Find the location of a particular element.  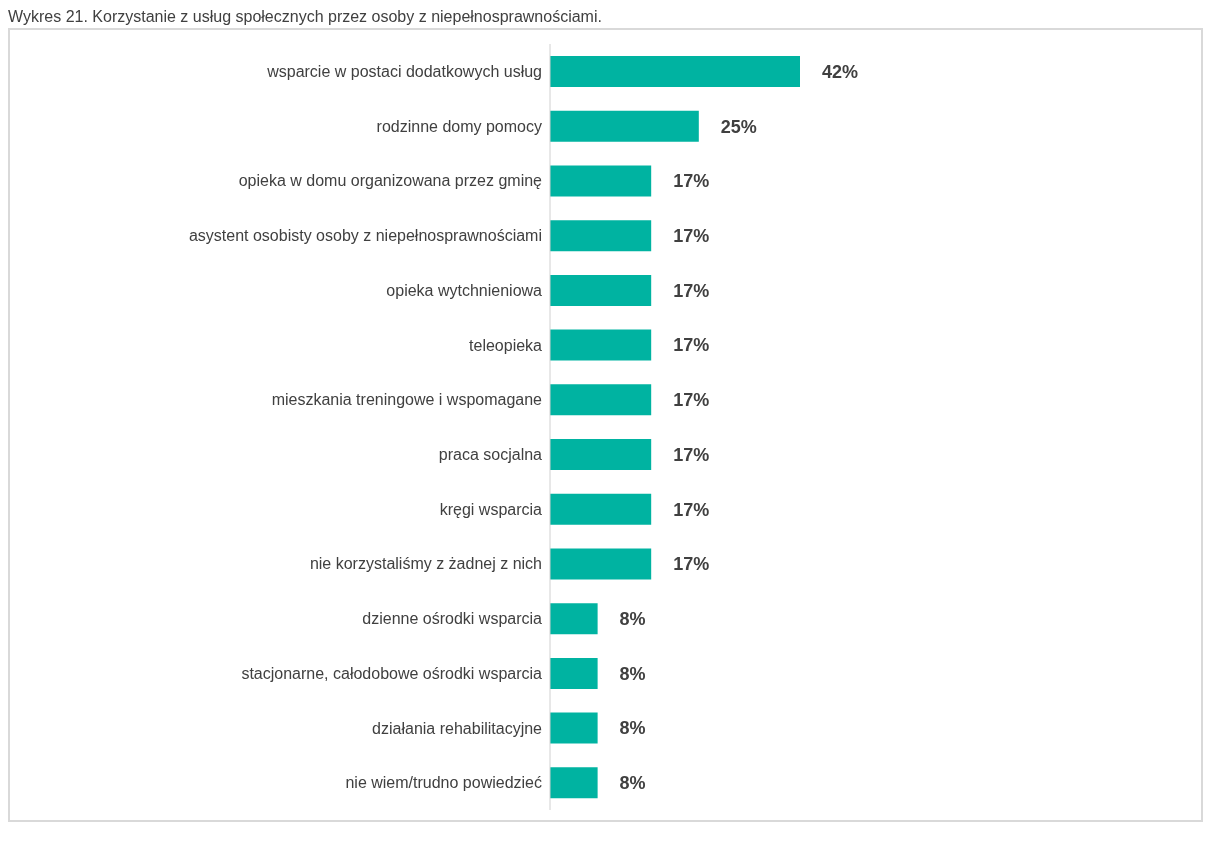

data-label: 42% is located at coordinates (840, 71).